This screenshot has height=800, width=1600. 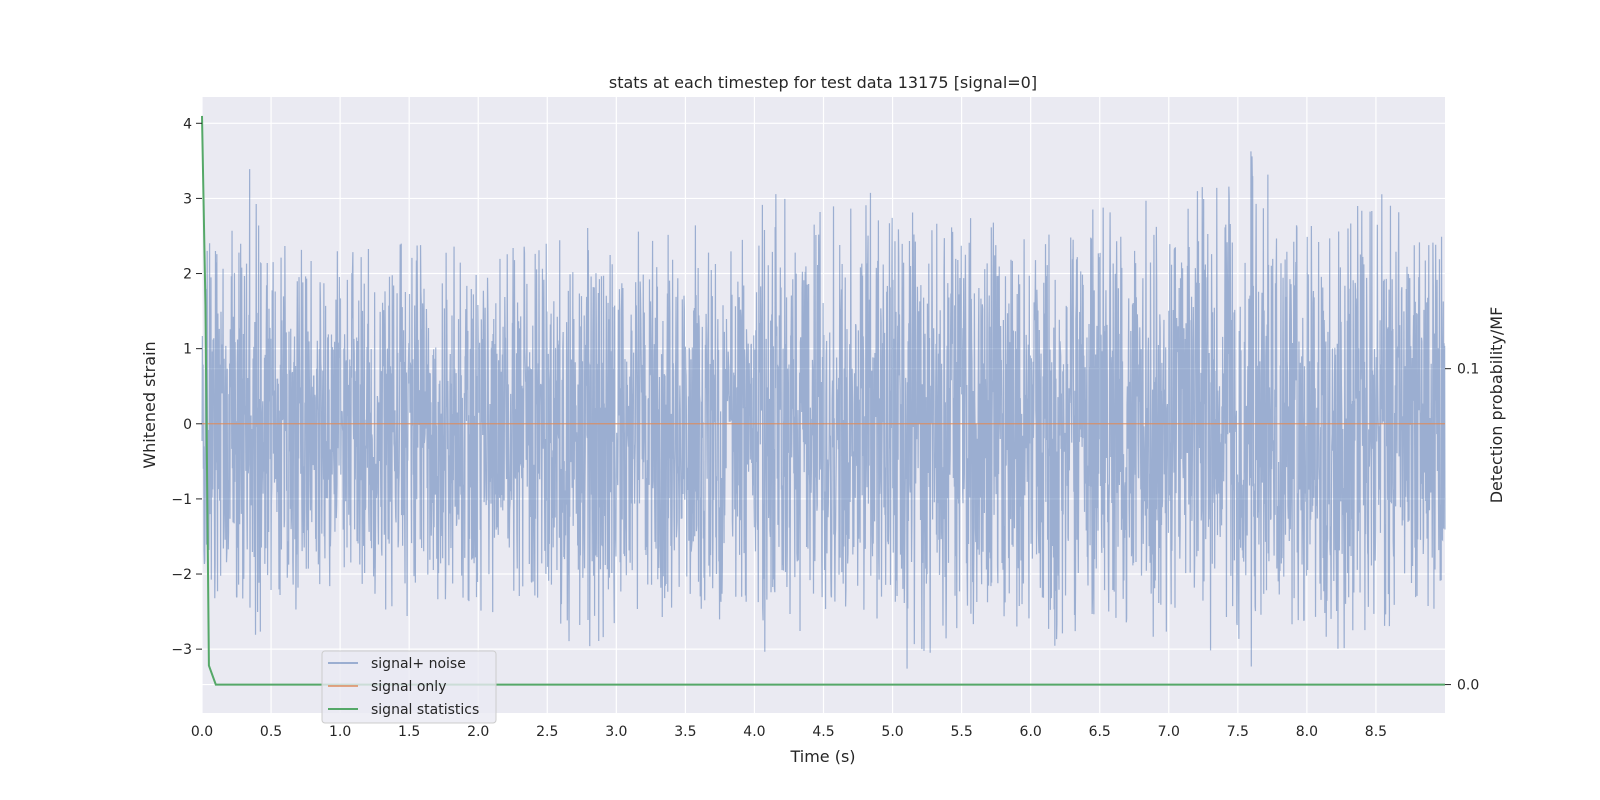 I want to click on y-tick-label: 0, so click(x=187, y=425).